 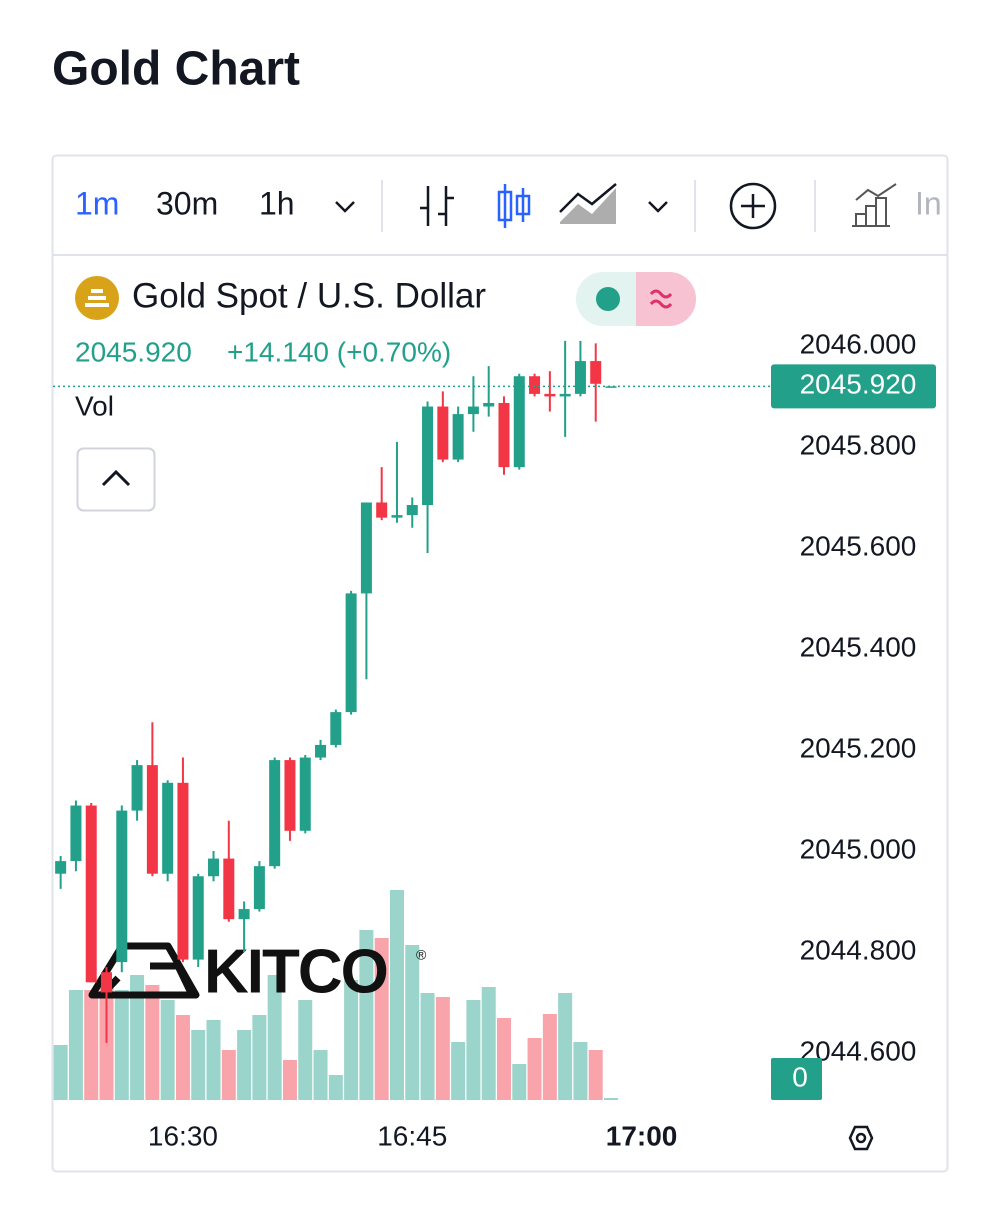 I want to click on price-change: +14.140 (+0.70%), so click(x=339, y=351).